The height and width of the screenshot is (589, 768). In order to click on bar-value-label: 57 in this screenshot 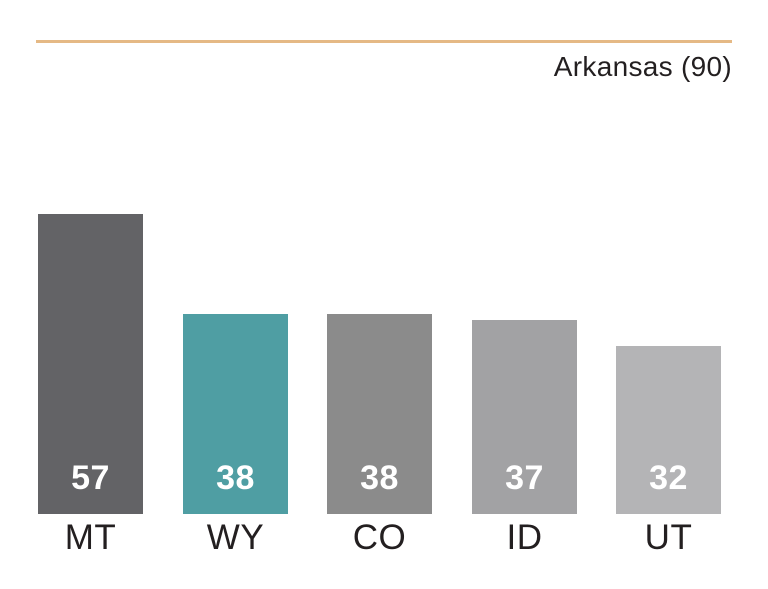, I will do `click(90, 478)`.